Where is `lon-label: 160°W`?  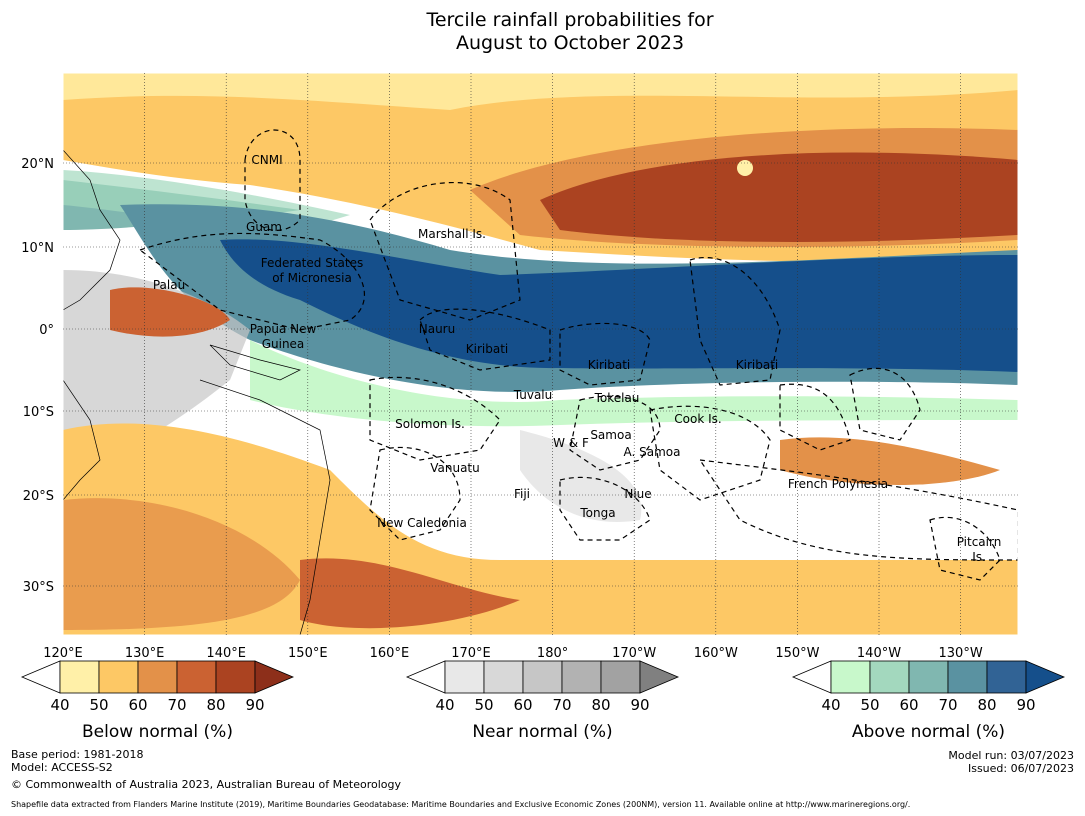
lon-label: 160°W is located at coordinates (716, 653).